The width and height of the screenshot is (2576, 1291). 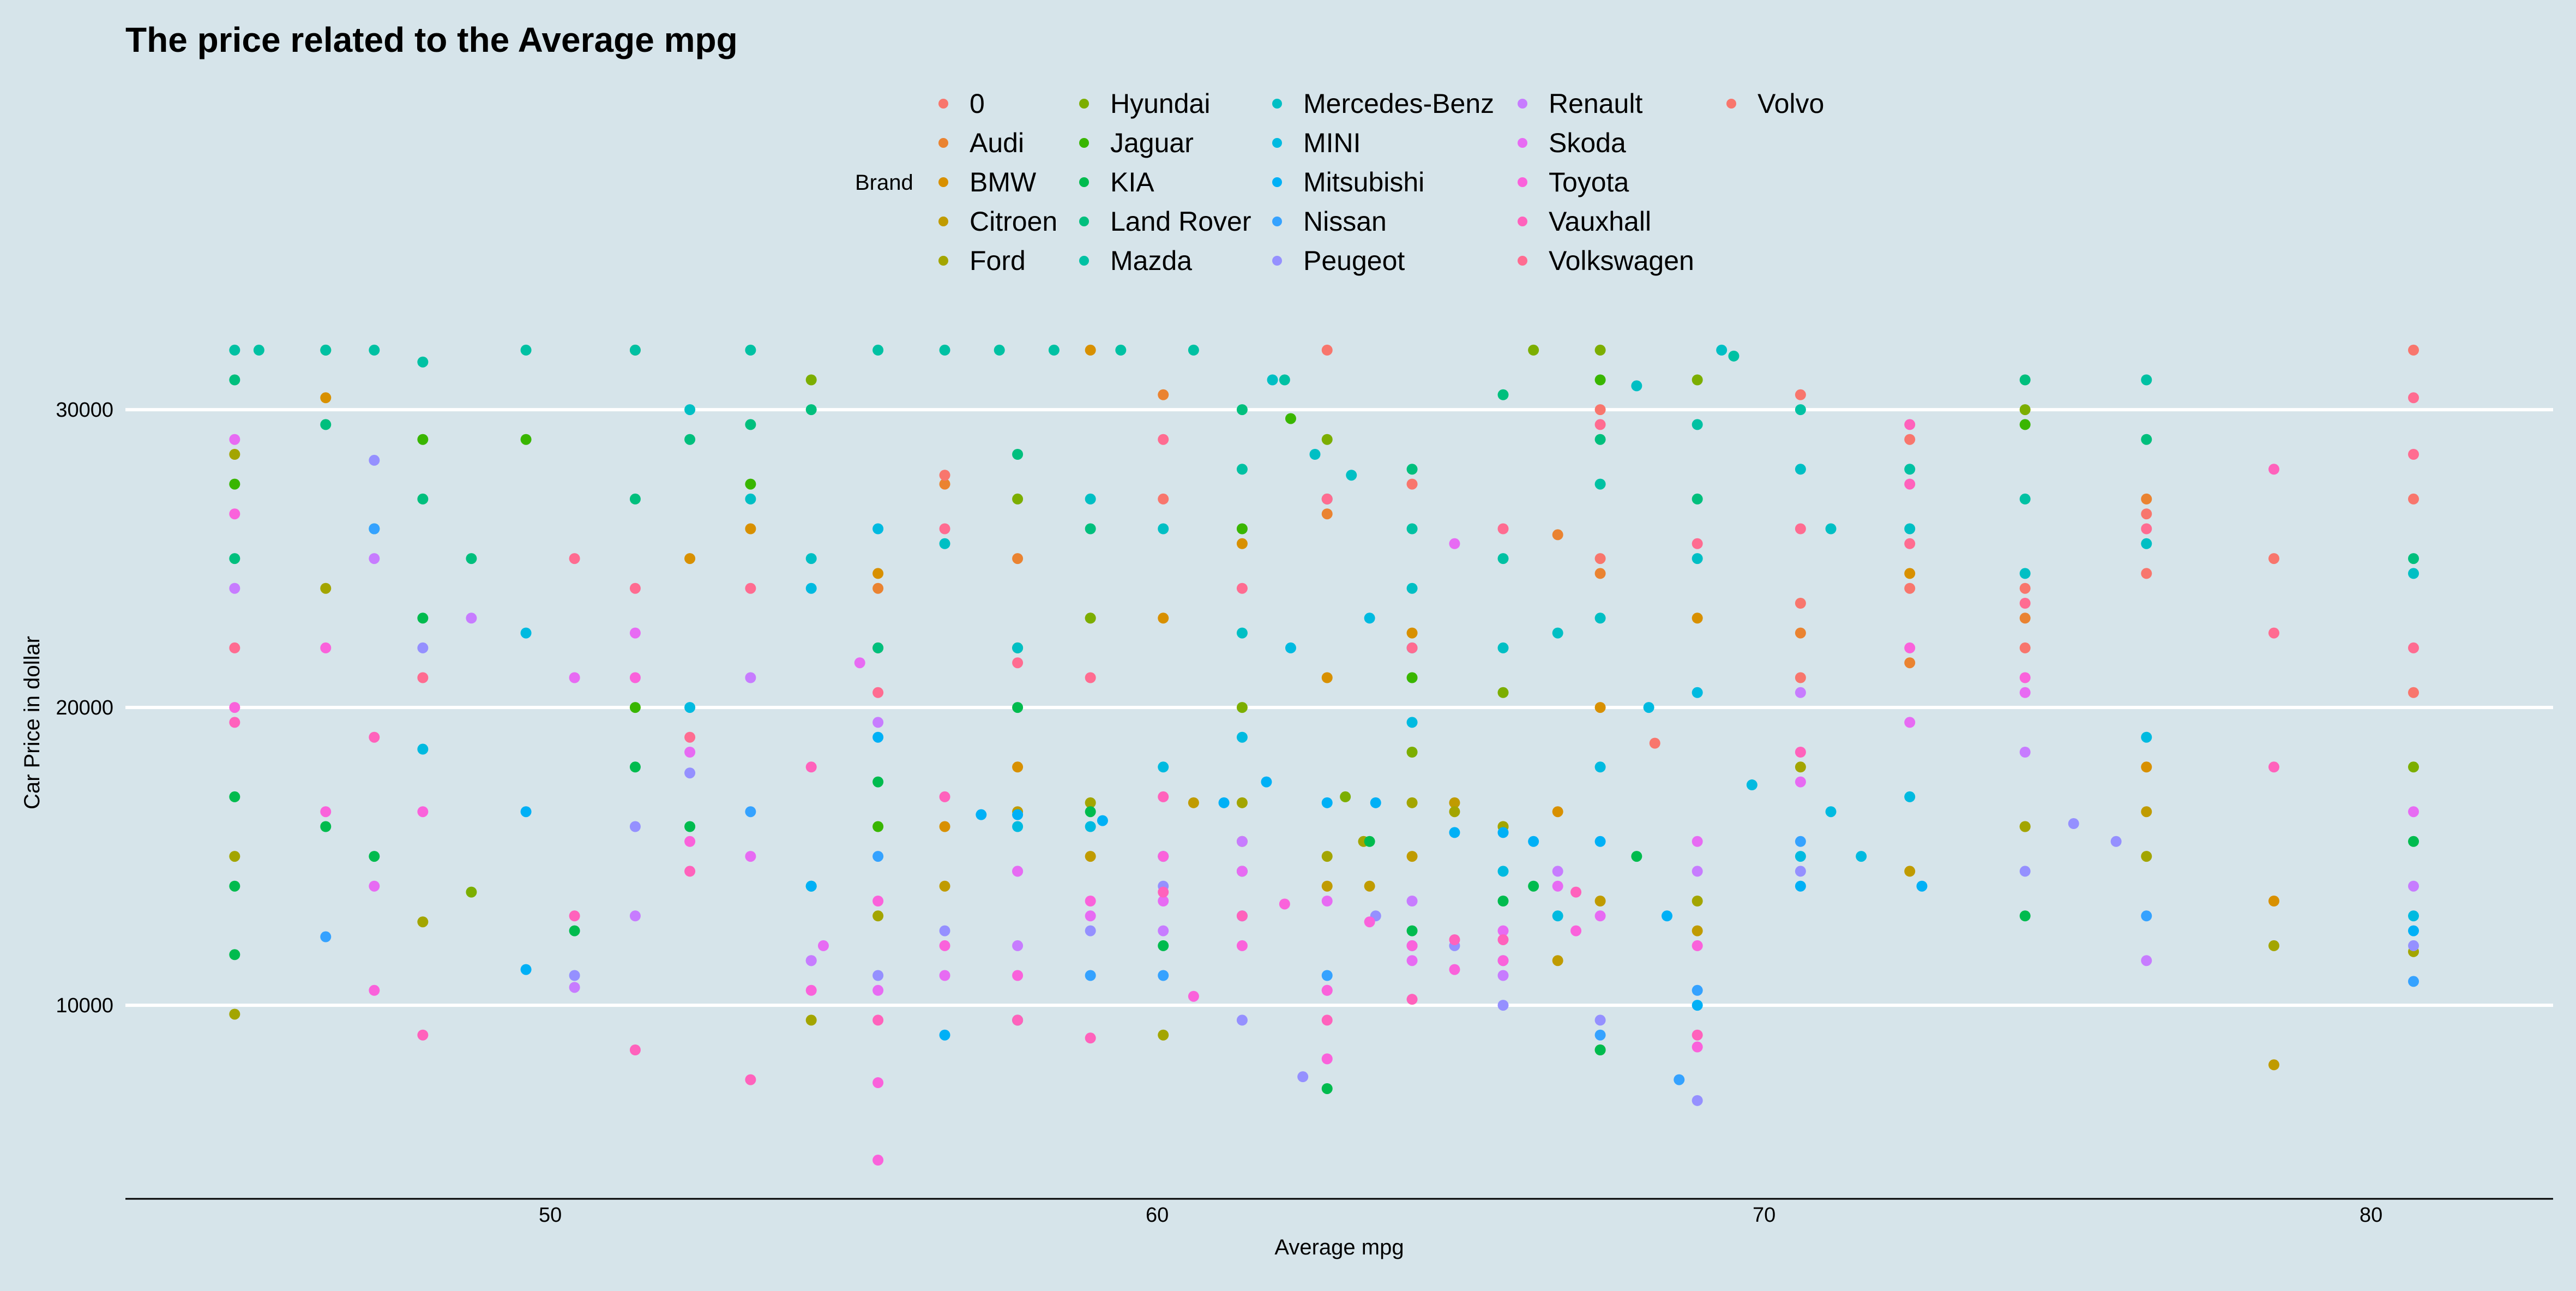 What do you see at coordinates (2006, 551) in the screenshot?
I see `series-group` at bounding box center [2006, 551].